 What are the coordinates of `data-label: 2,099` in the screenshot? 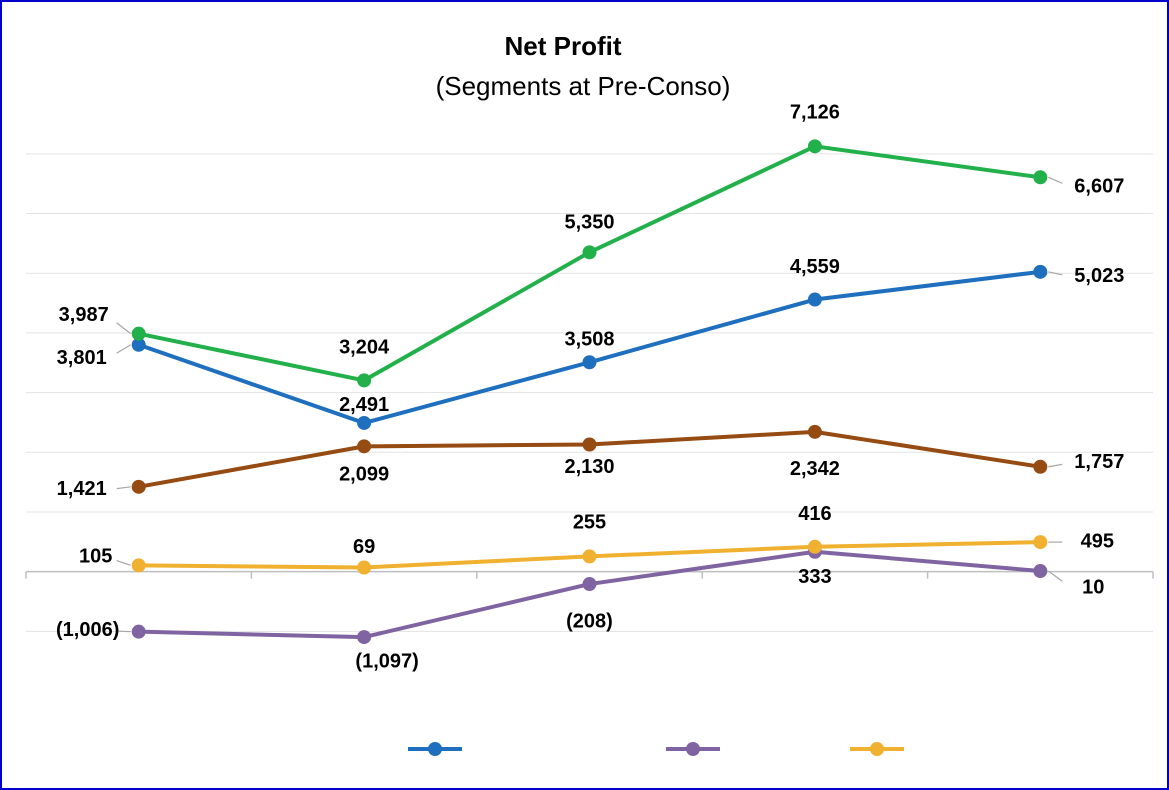 It's located at (364, 475).